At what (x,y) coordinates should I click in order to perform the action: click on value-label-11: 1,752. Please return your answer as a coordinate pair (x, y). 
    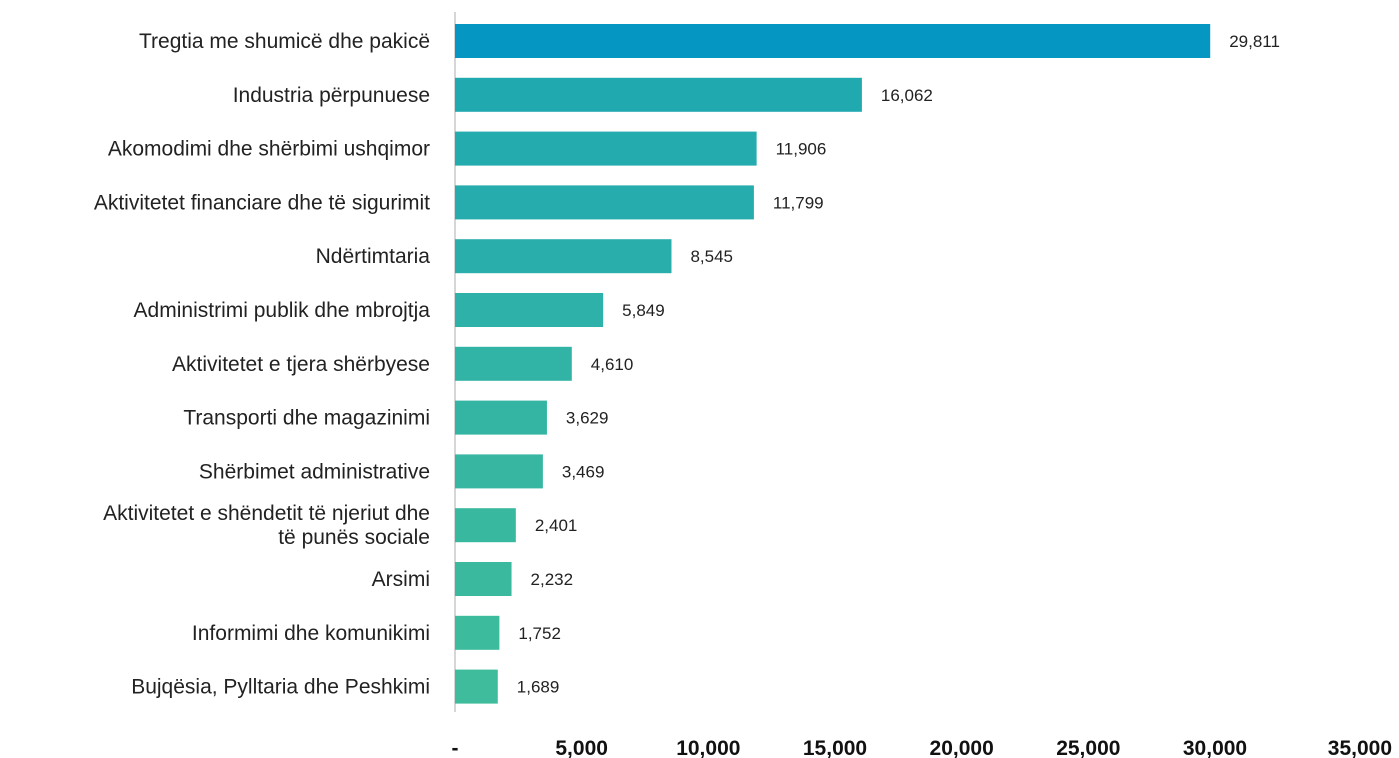
    Looking at the image, I should click on (539, 633).